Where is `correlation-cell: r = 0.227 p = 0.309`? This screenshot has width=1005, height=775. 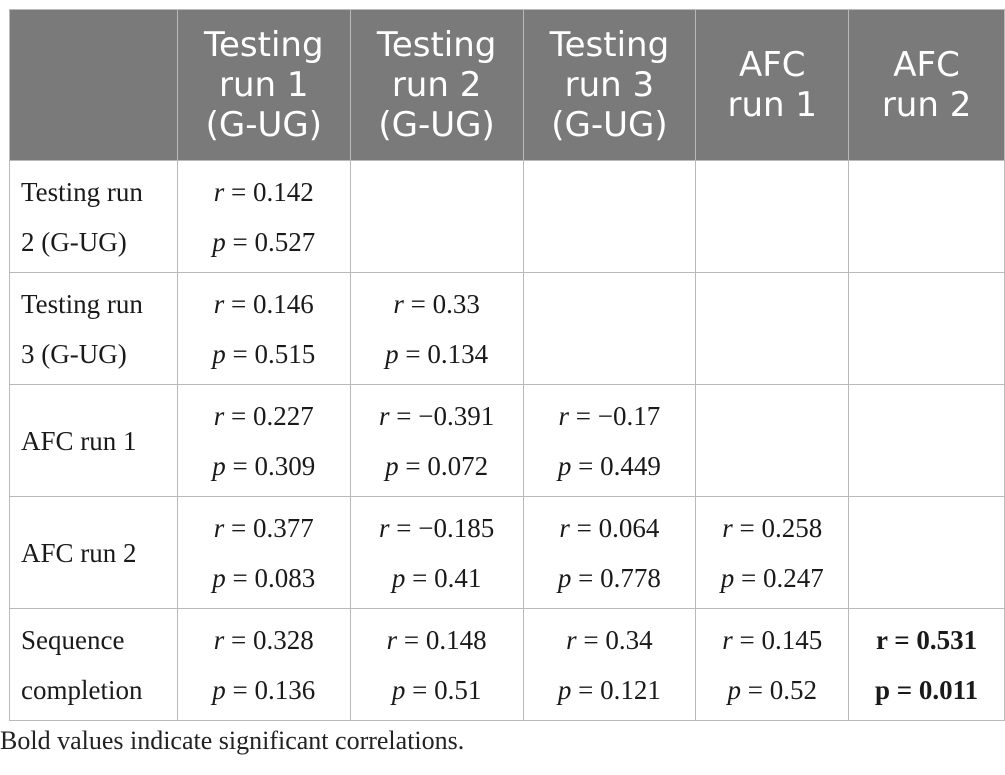
correlation-cell: r = 0.227 p = 0.309 is located at coordinates (263, 440).